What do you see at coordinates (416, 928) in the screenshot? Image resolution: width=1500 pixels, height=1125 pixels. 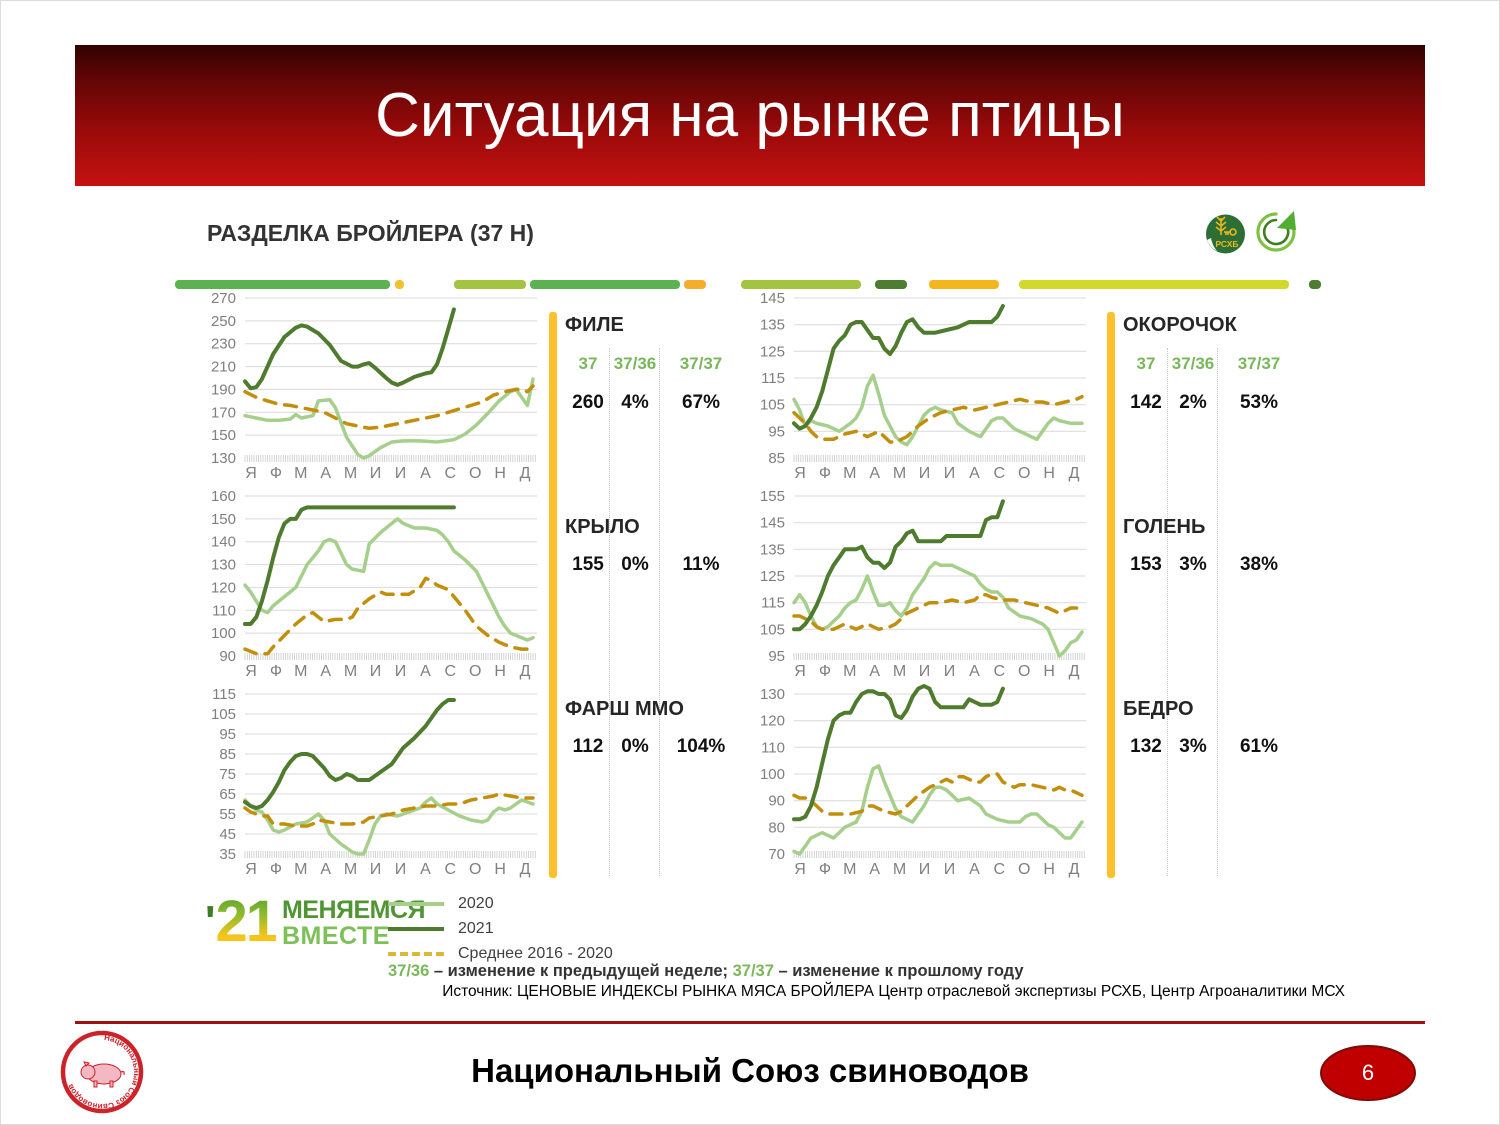 I see `legend-swatch-2021` at bounding box center [416, 928].